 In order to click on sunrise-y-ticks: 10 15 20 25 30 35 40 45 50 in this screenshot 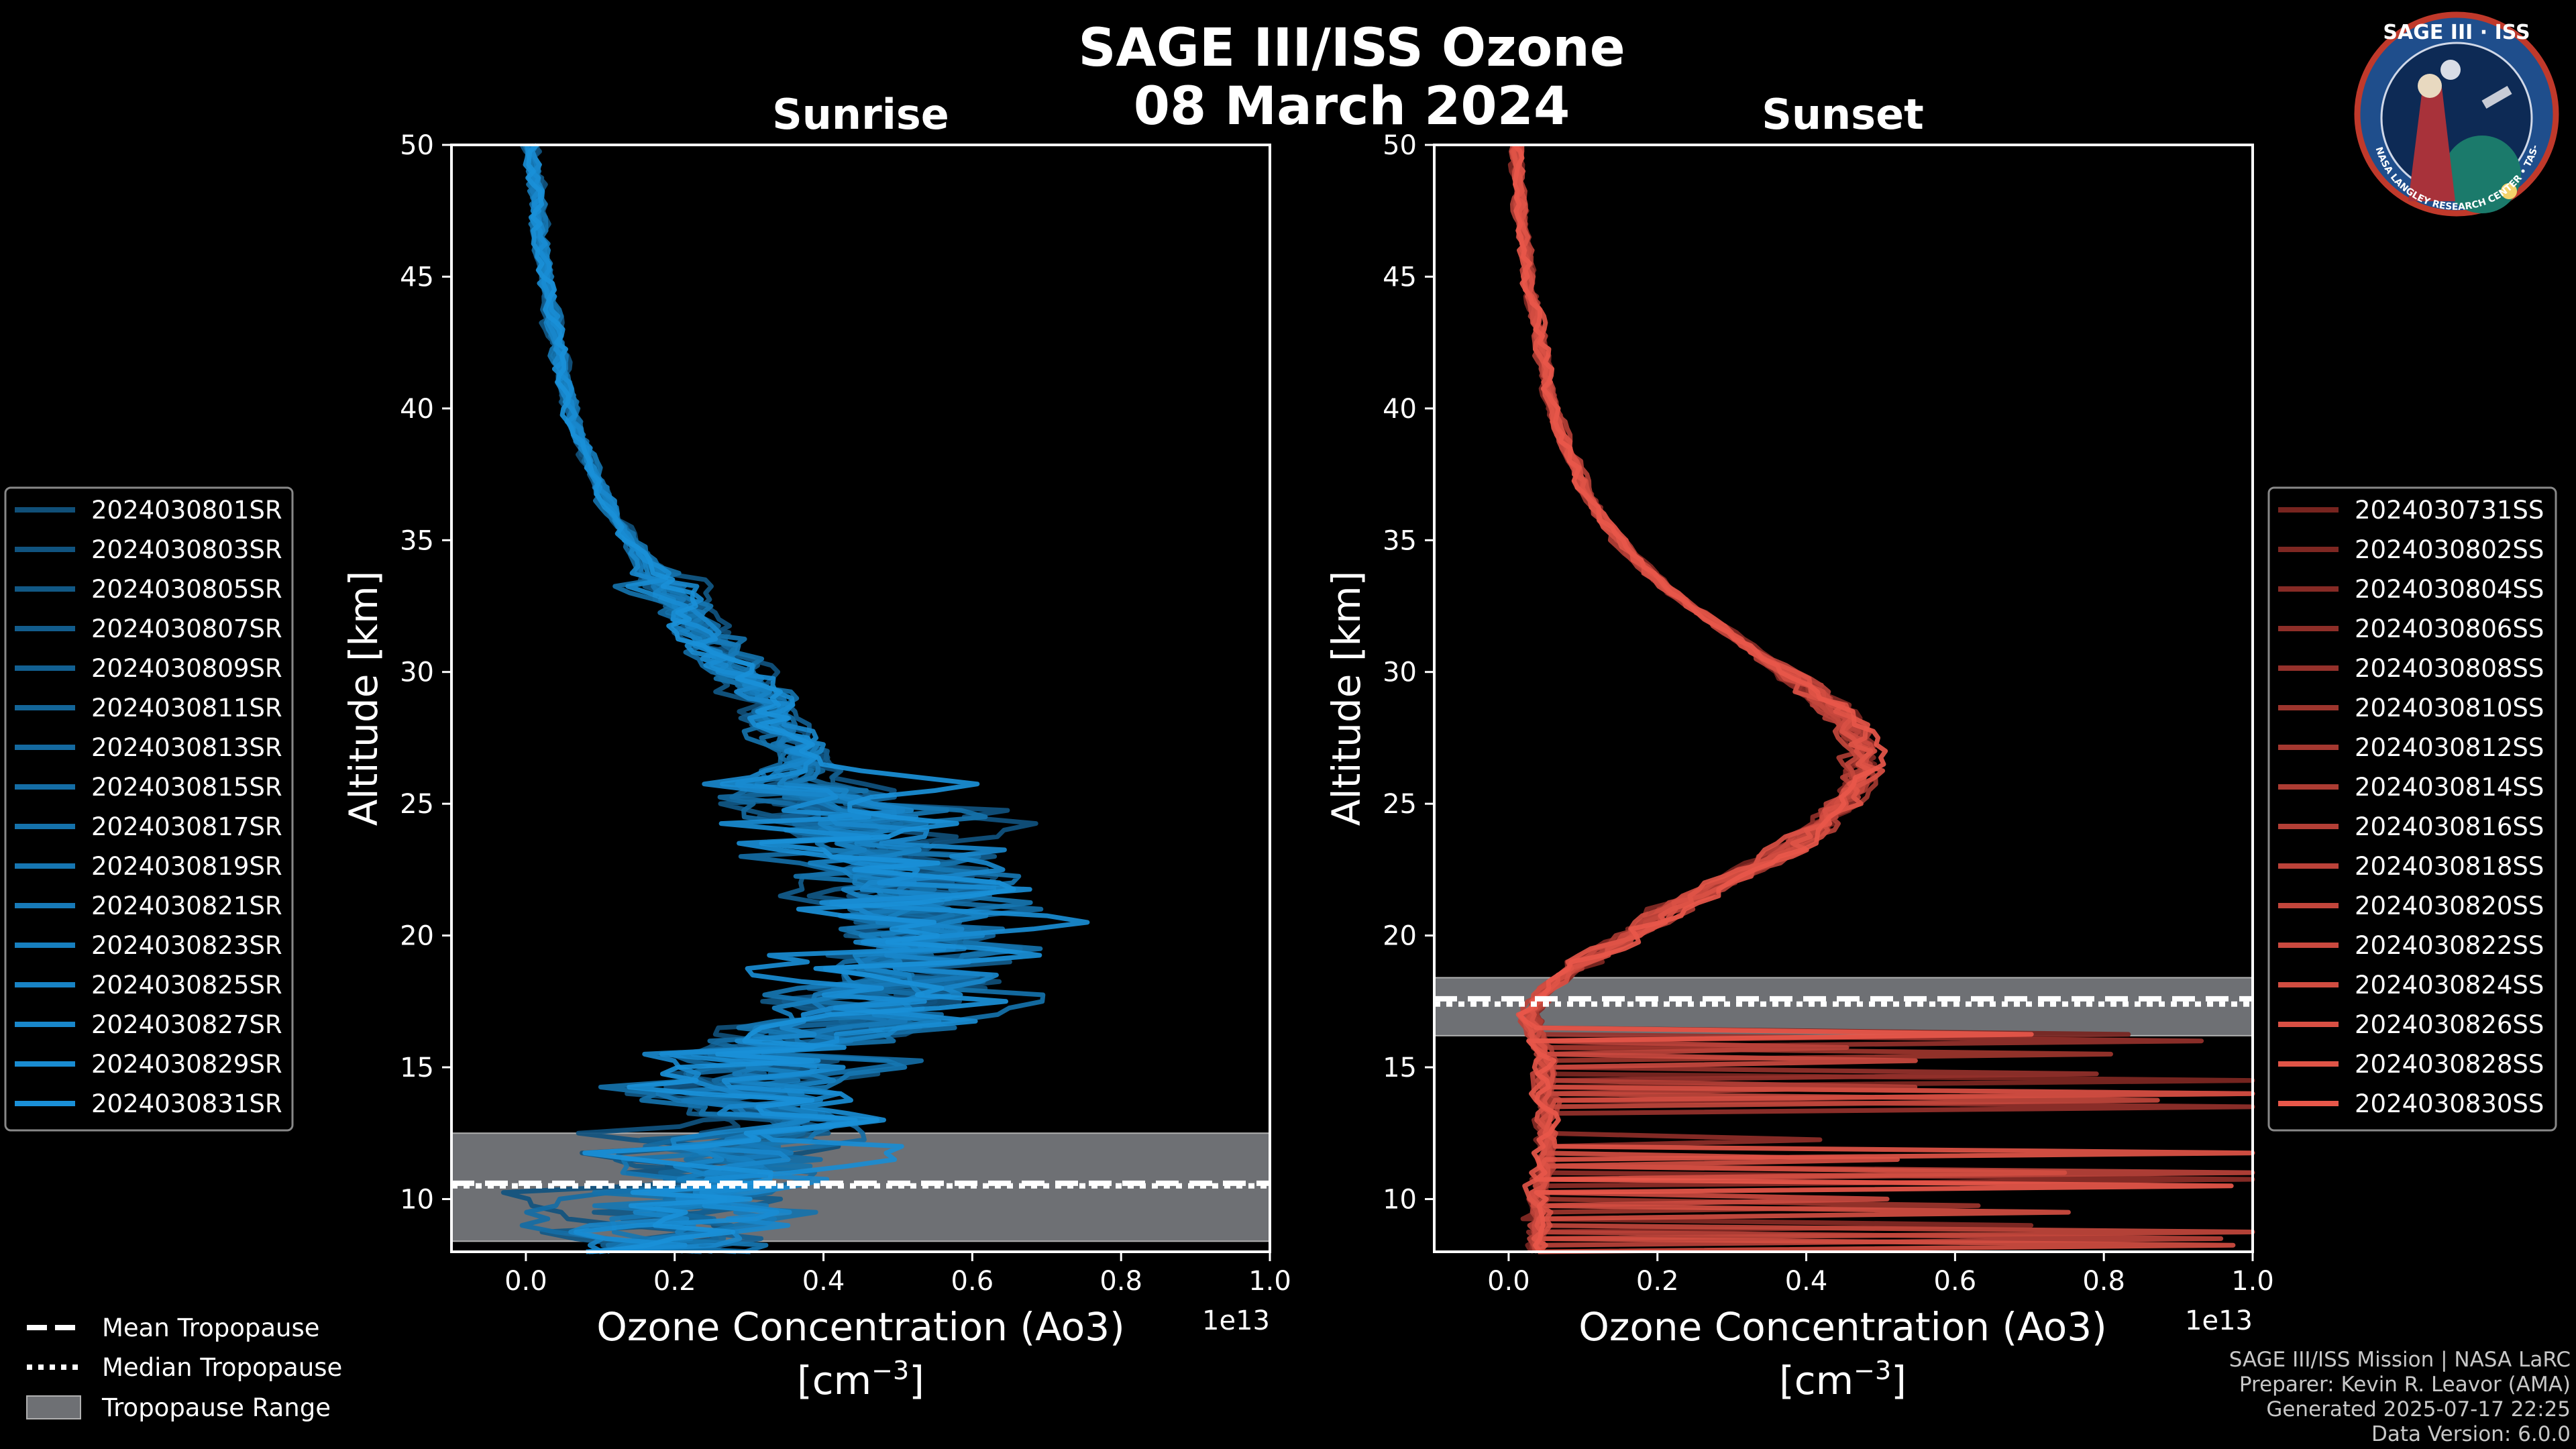, I will do `click(425, 672)`.